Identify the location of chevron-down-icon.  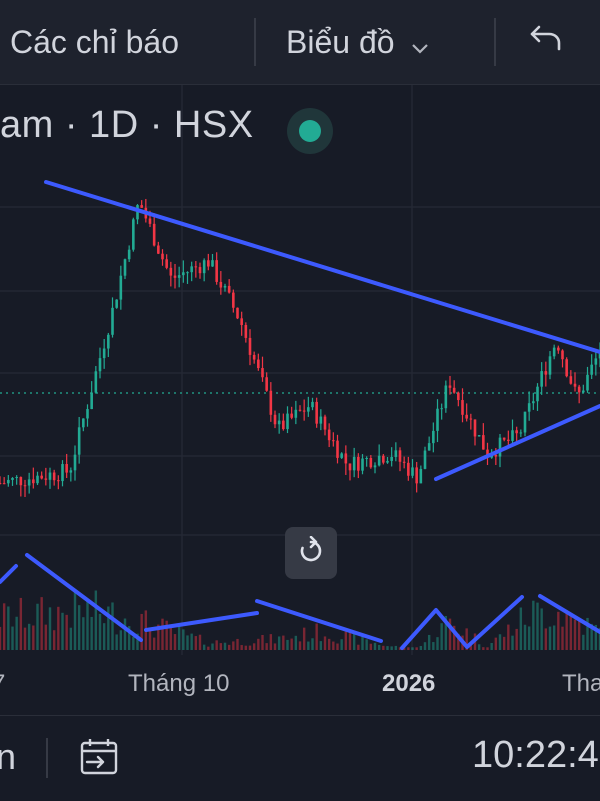
(420, 44).